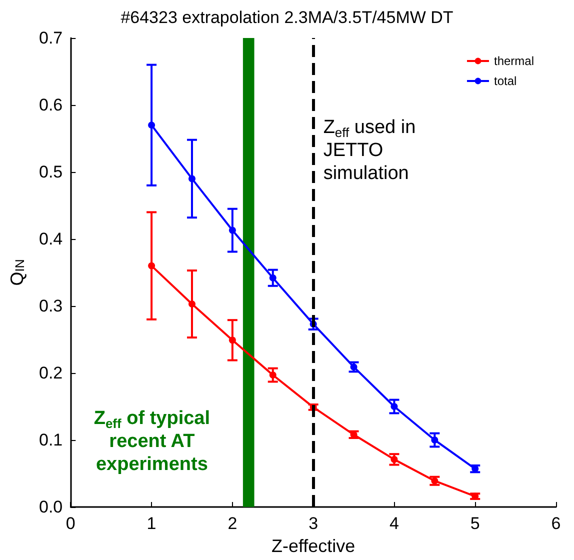 The height and width of the screenshot is (560, 574). What do you see at coordinates (51, 38) in the screenshot?
I see `y-tick-label: 0.7` at bounding box center [51, 38].